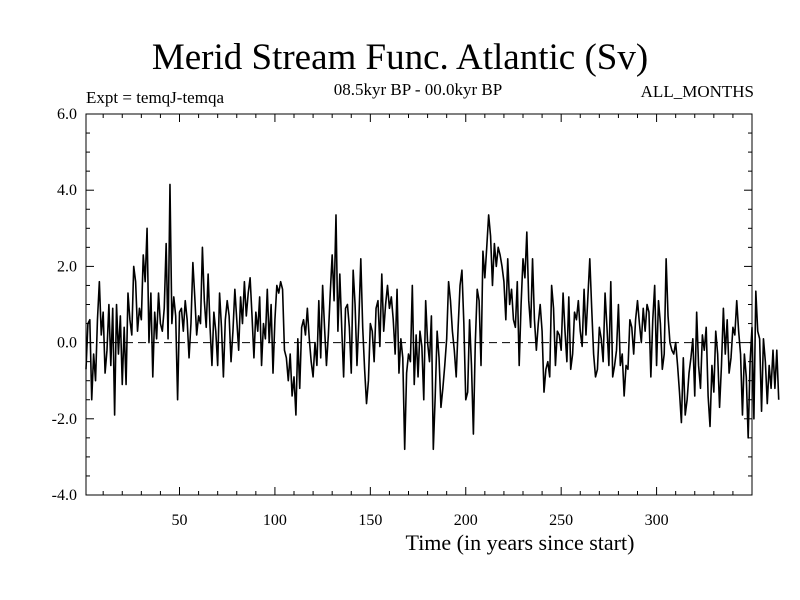 This screenshot has width=800, height=600. What do you see at coordinates (275, 520) in the screenshot?
I see `x-tick-label: 100` at bounding box center [275, 520].